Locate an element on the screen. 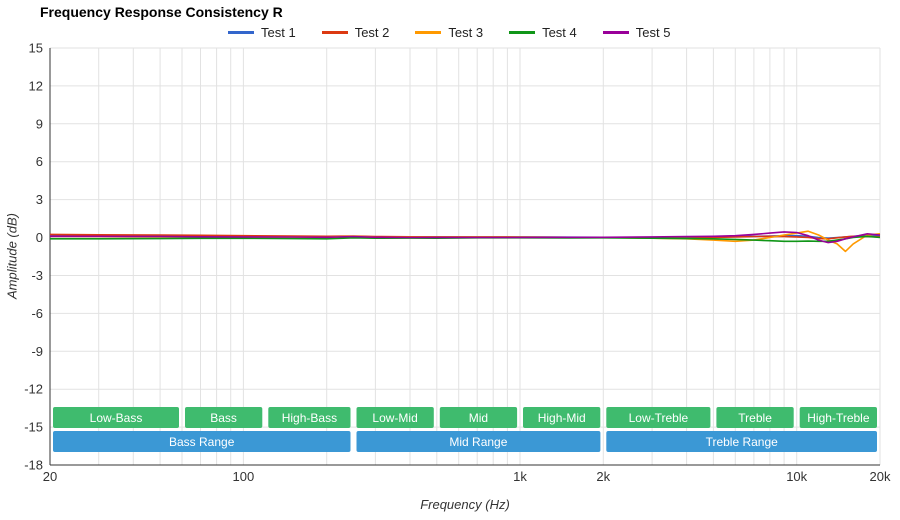  legend-item-test-1: Test 1 is located at coordinates (262, 32).